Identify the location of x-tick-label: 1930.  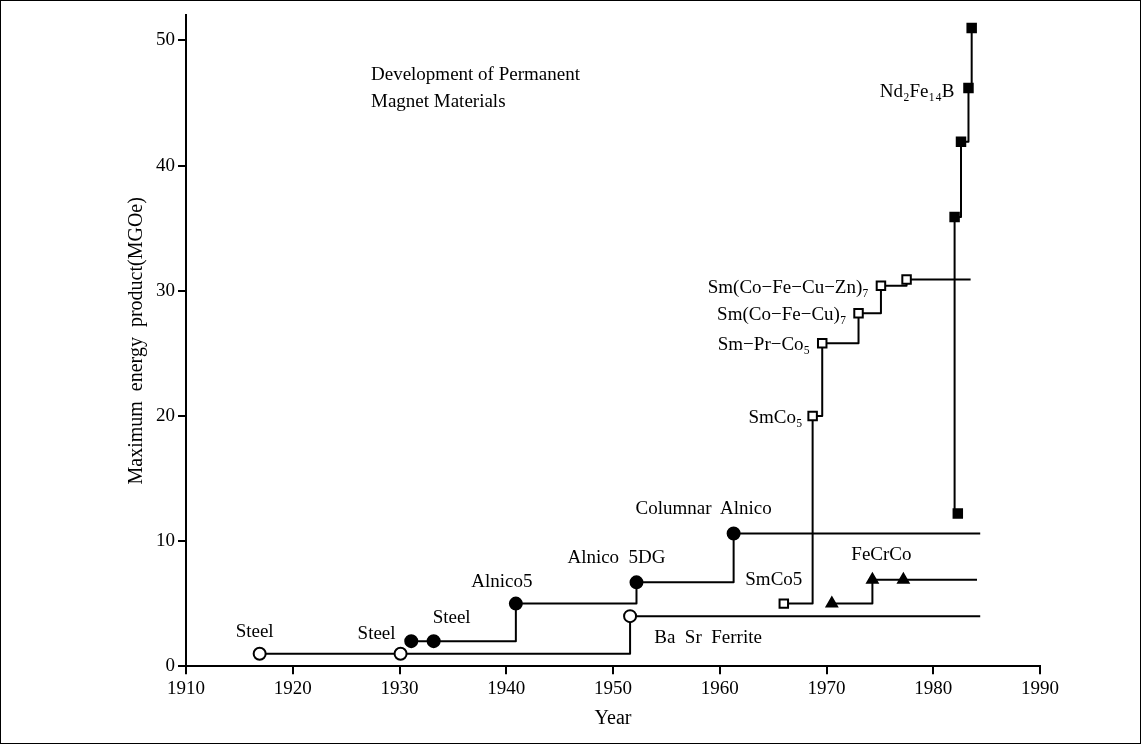
(399, 687).